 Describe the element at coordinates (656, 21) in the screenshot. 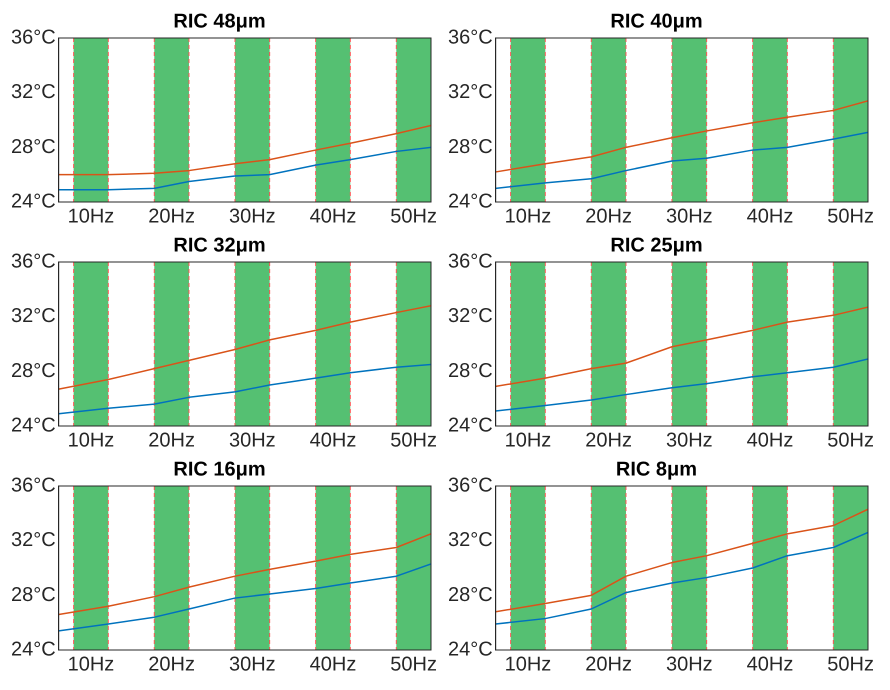

I see `chart-title: RIC 40μm` at that location.